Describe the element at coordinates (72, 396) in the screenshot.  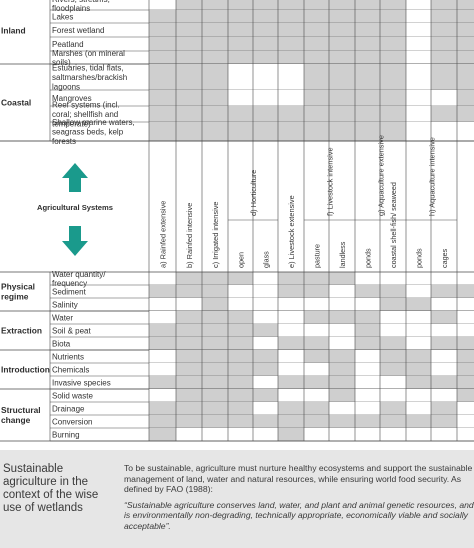
I see `impact-row-label: Solid waste` at that location.